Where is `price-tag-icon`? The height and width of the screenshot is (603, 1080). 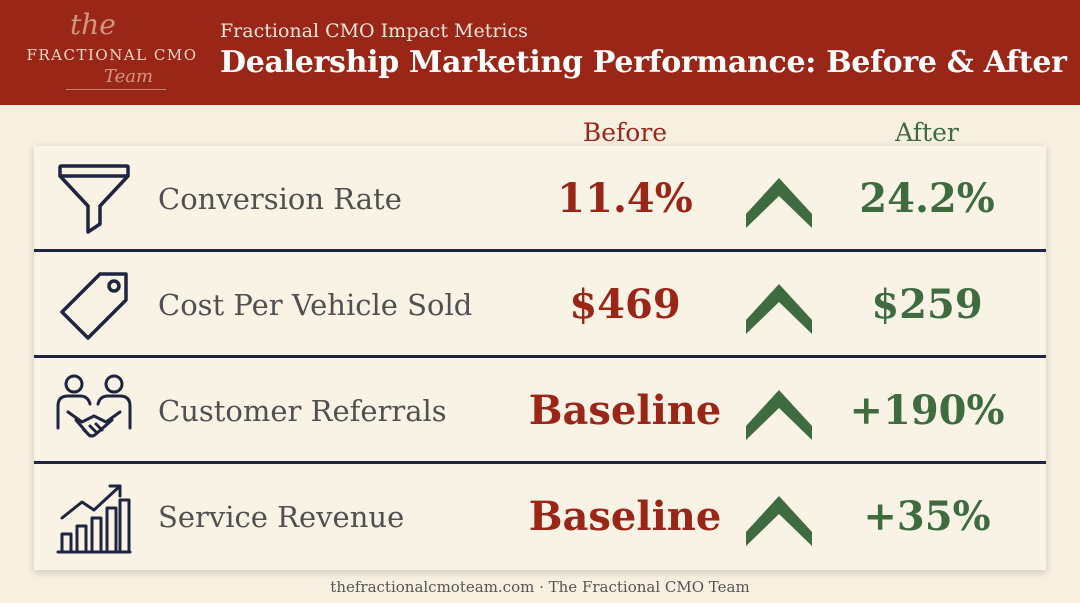
price-tag-icon is located at coordinates (94, 306).